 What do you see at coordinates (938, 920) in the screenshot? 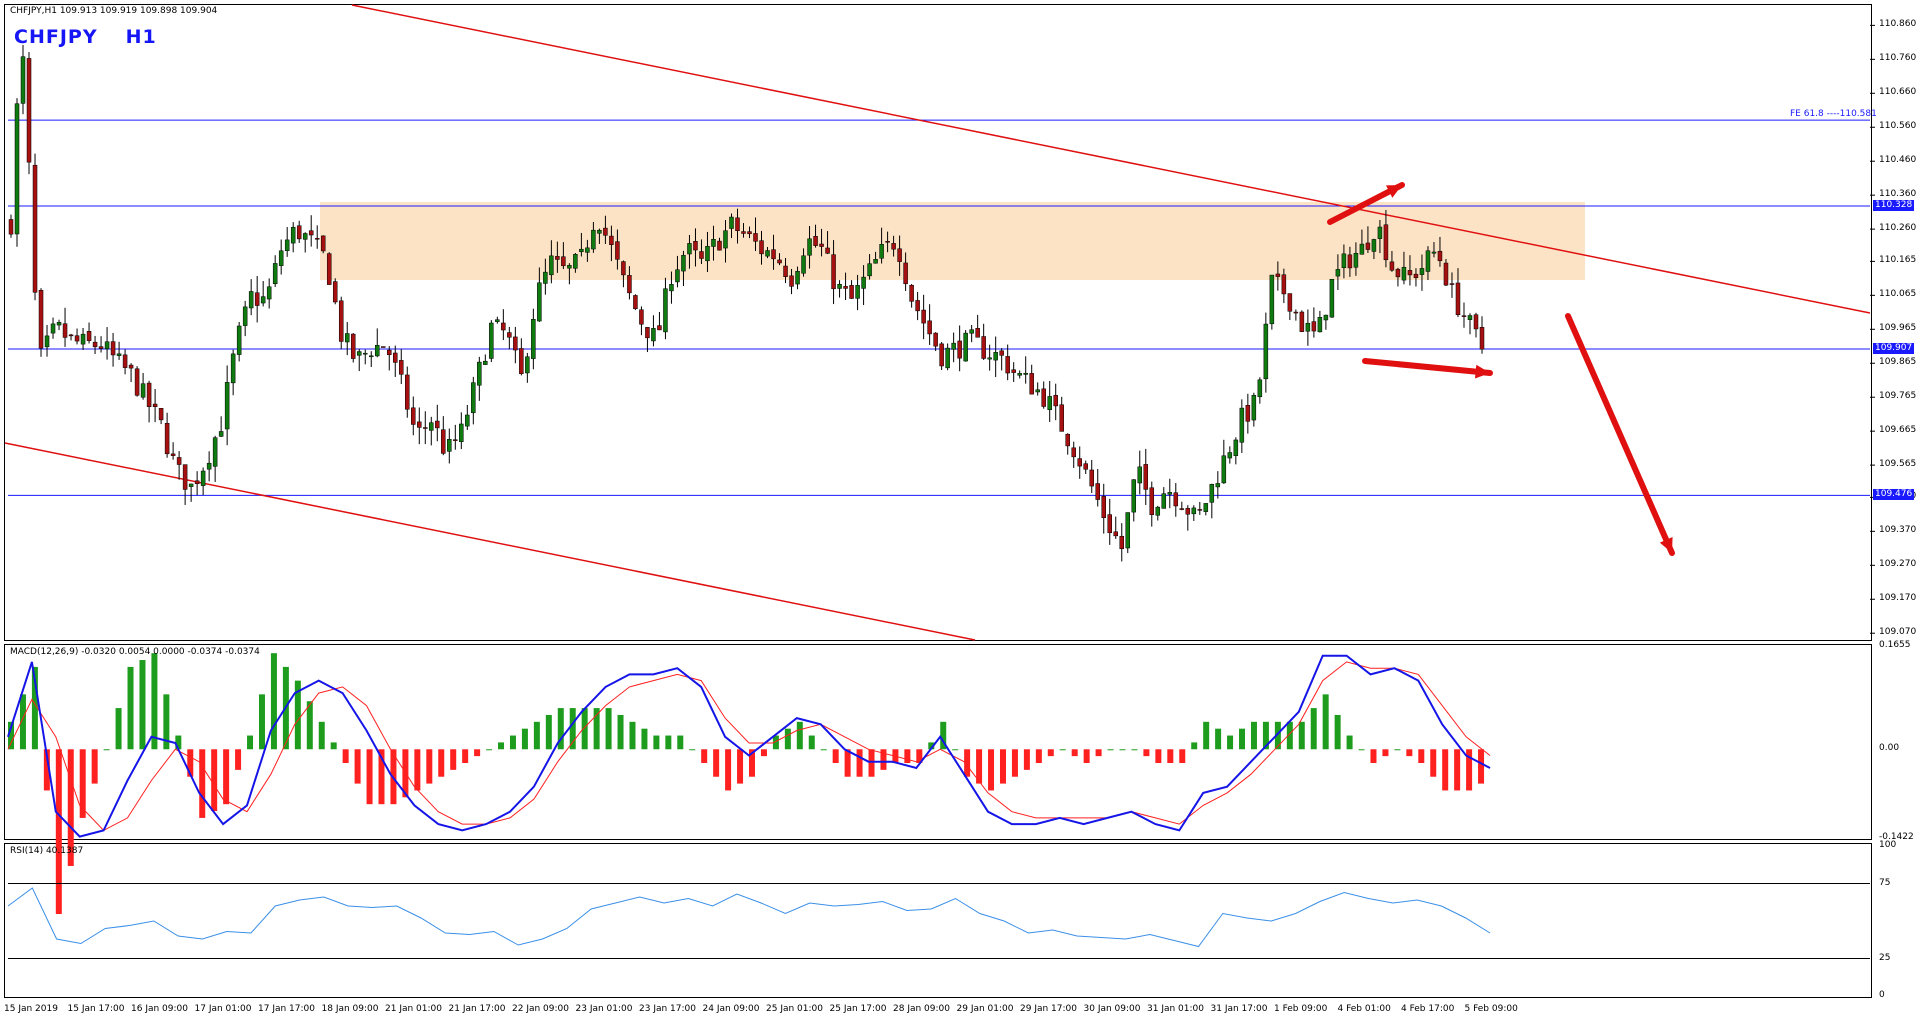
I see `rsi-pane` at bounding box center [938, 920].